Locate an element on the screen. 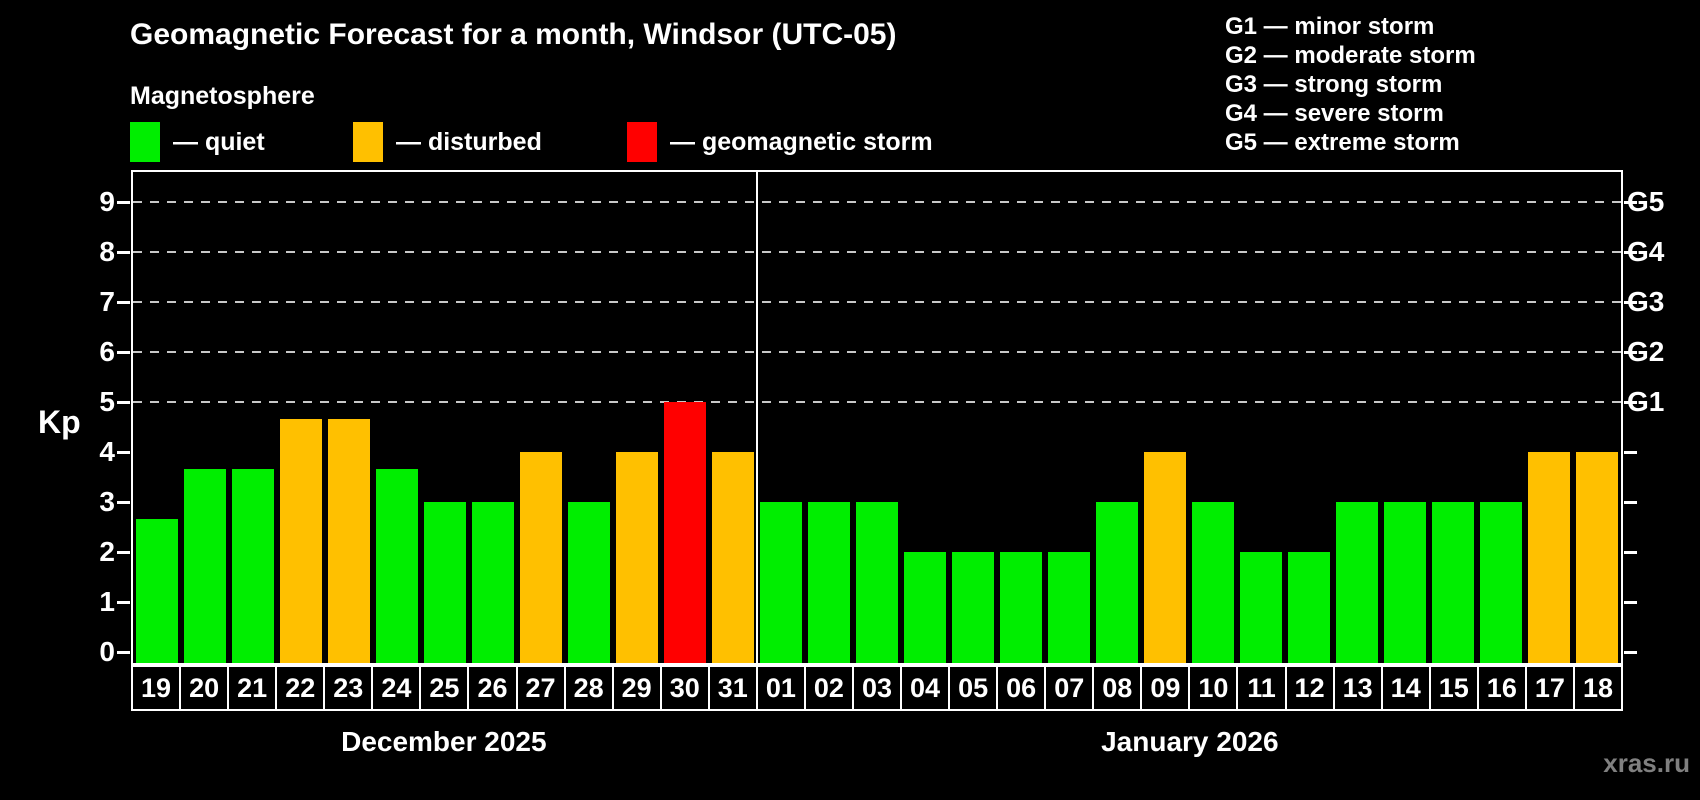 This screenshot has width=1700, height=800. status-legend: — quiet — disturbed — geomagnetic storm is located at coordinates (850, 142).